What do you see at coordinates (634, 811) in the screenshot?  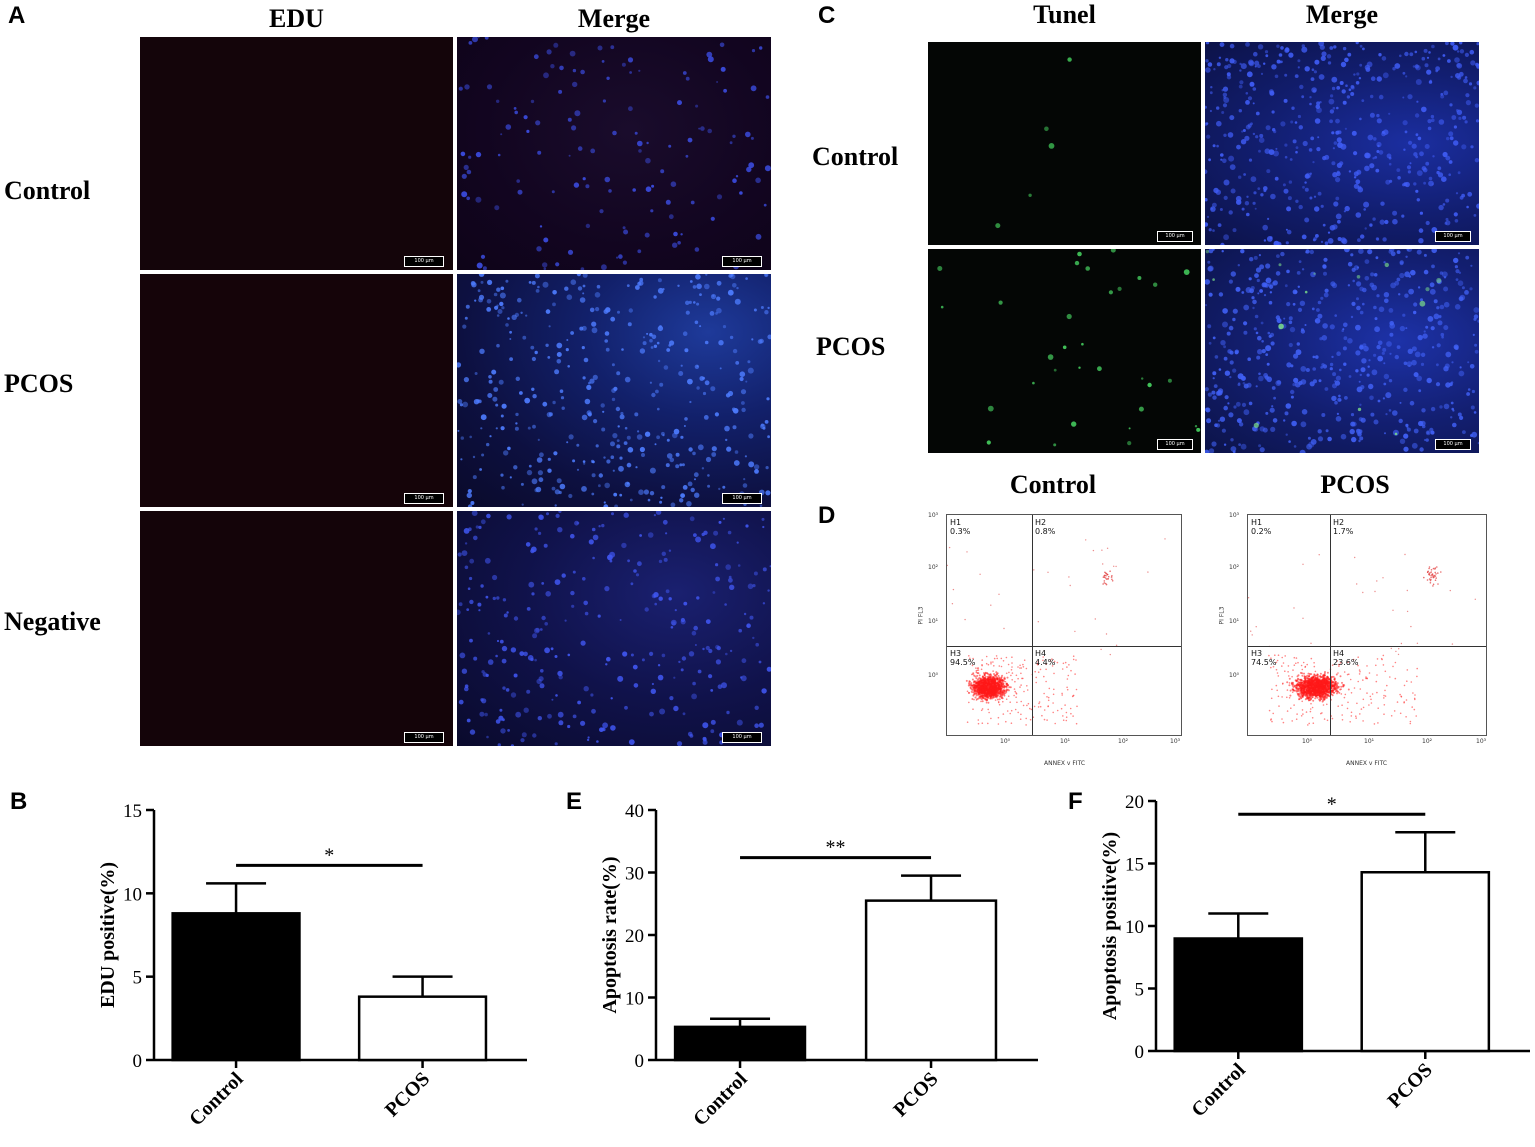 I see `y-tick-label: 40` at bounding box center [634, 811].